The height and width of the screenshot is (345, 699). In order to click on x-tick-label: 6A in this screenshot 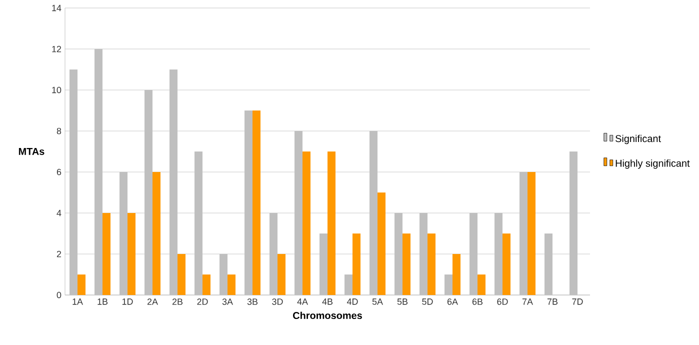, I will do `click(452, 301)`.